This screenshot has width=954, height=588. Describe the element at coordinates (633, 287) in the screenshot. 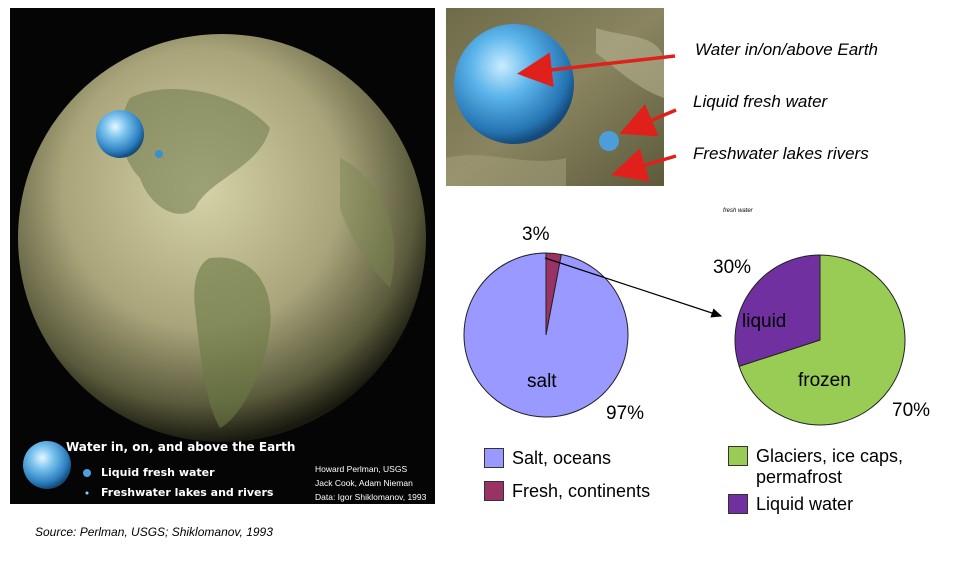

I see `arrow-fresh-breakdown` at that location.